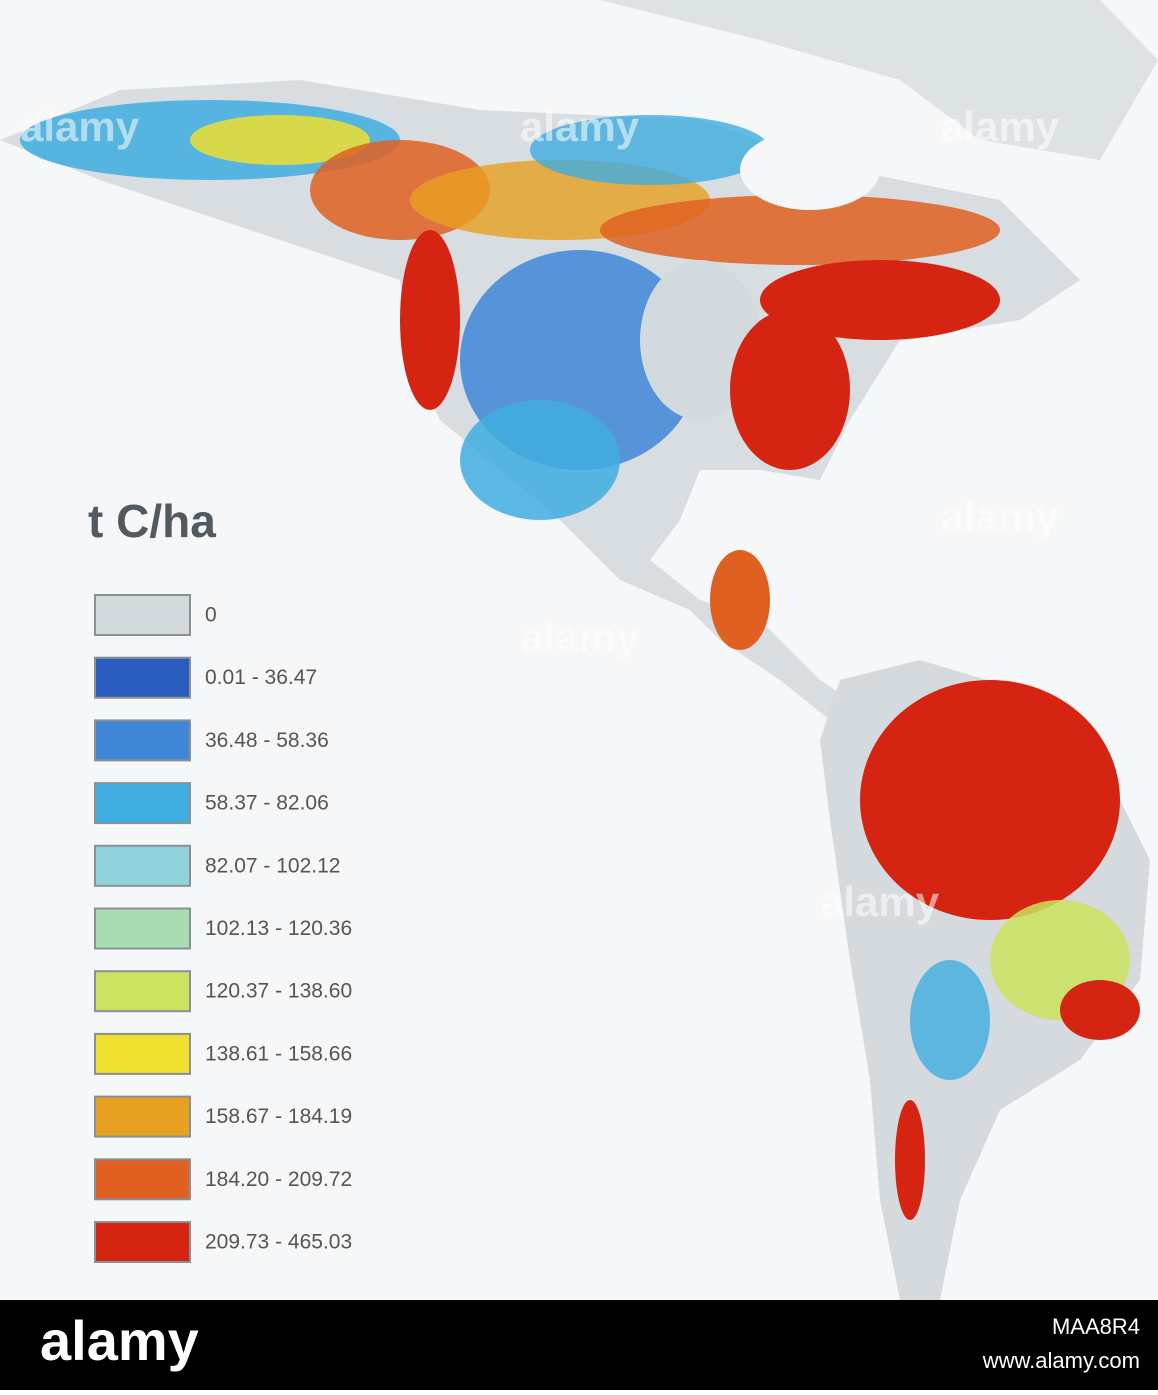  I want to click on legend-label: 82.07 - 102.12, so click(272, 865).